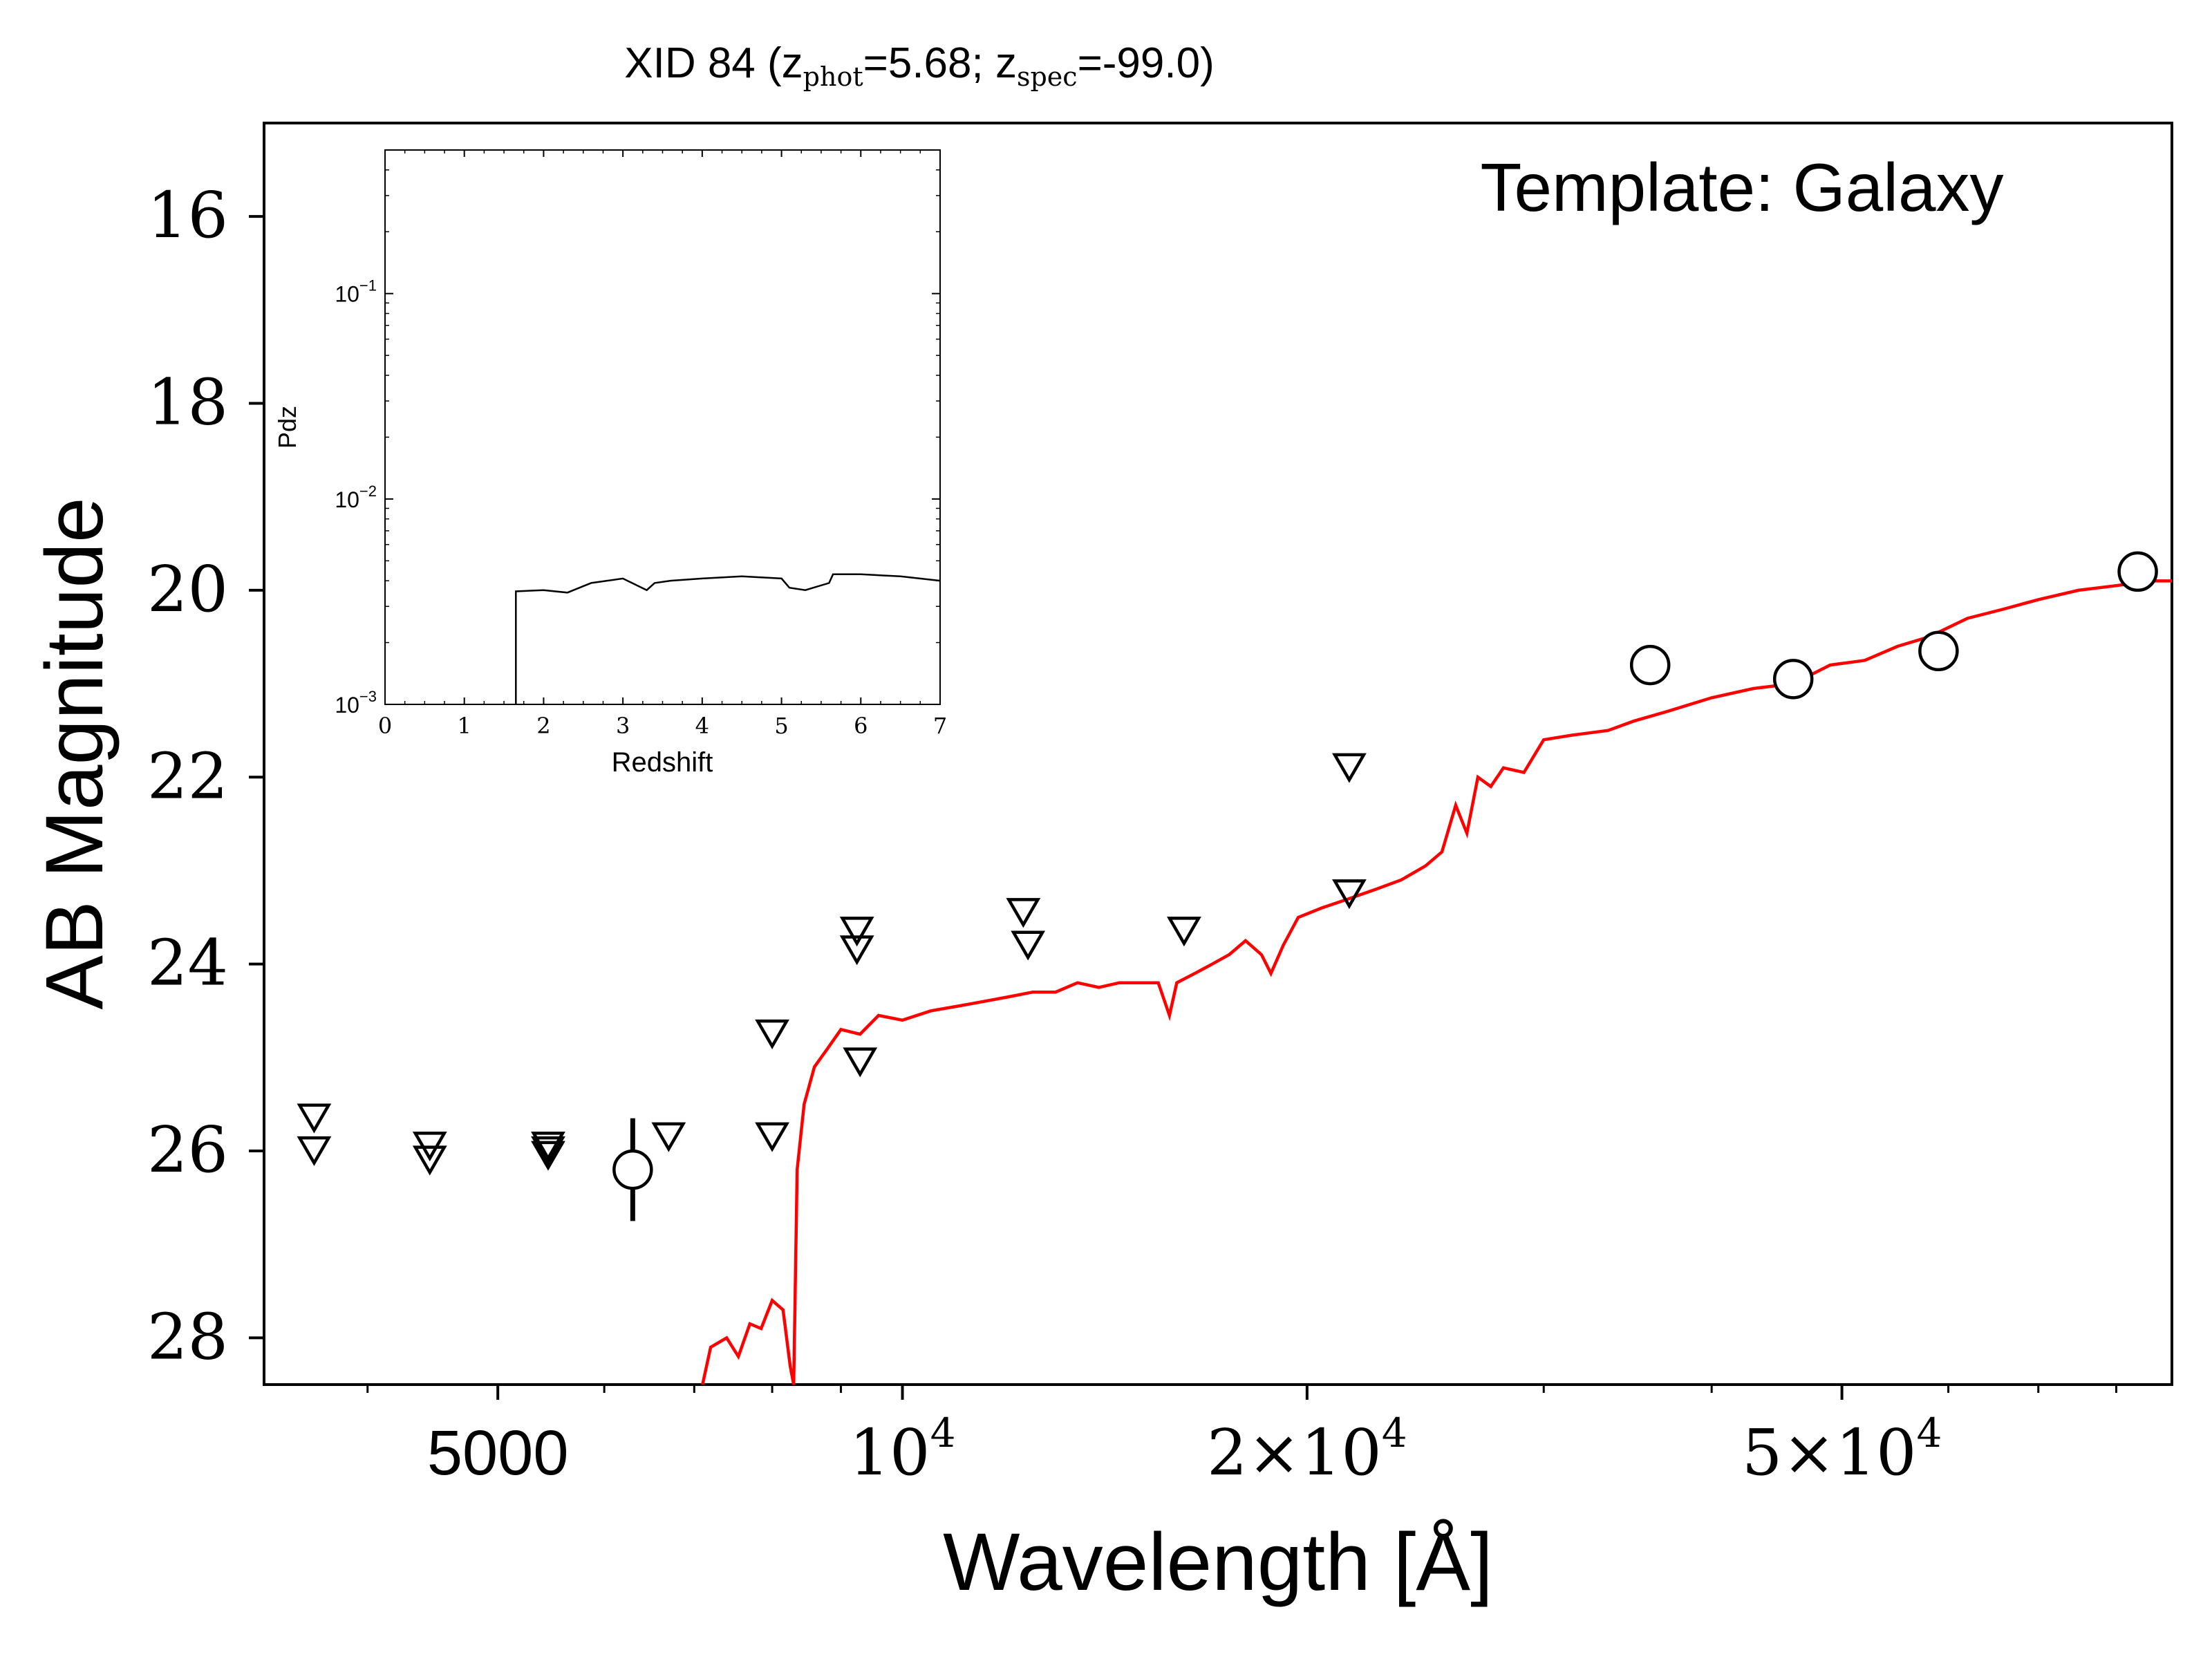  What do you see at coordinates (940, 726) in the screenshot?
I see `inset-x-tick-label: 7` at bounding box center [940, 726].